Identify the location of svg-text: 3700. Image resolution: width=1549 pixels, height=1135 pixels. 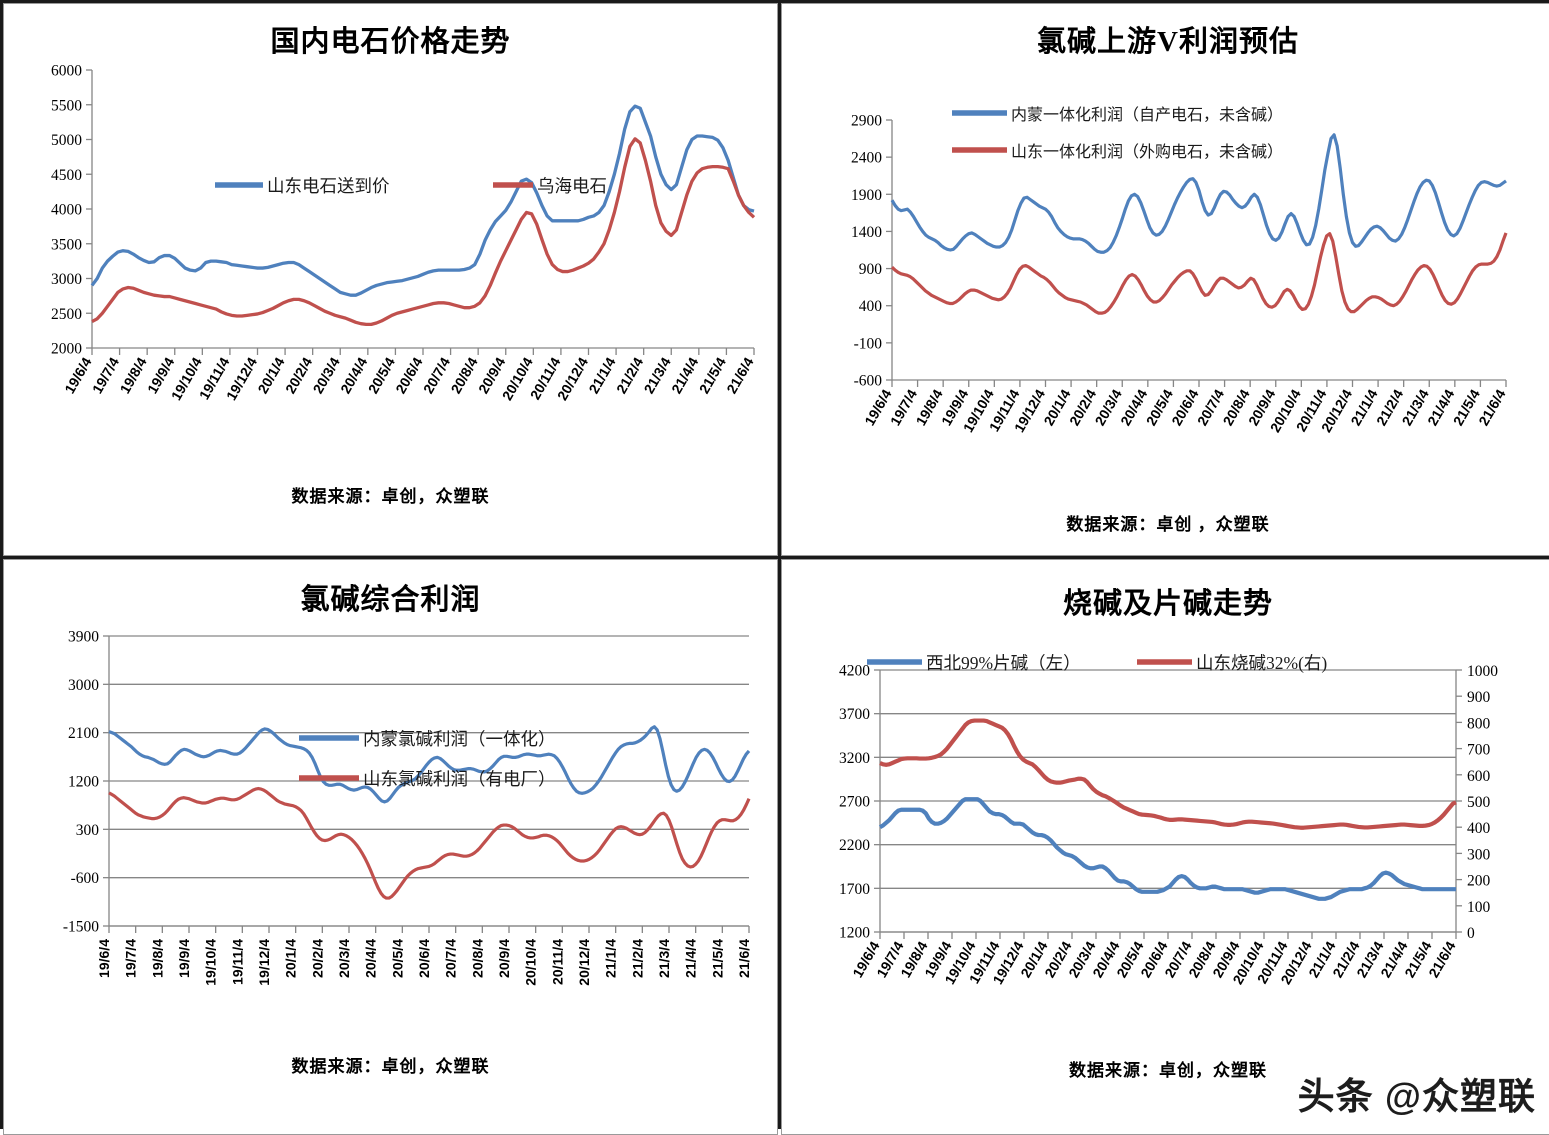
(854, 714).